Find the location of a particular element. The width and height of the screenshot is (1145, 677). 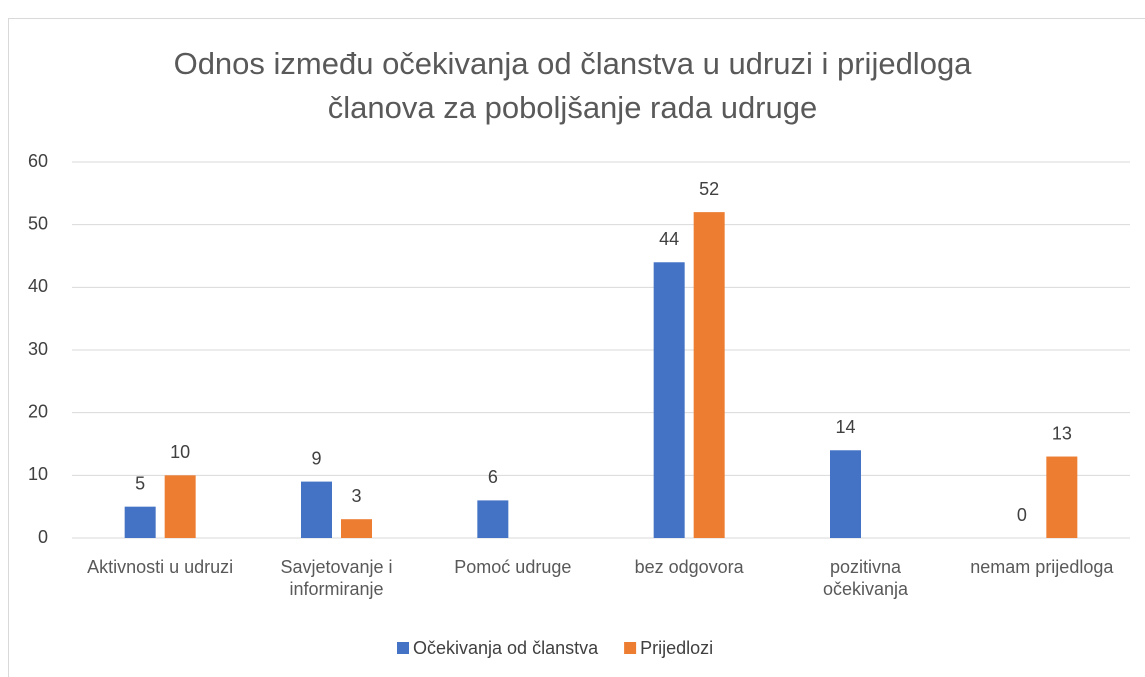

x-tick-label: Pomoć udruge is located at coordinates (513, 567).